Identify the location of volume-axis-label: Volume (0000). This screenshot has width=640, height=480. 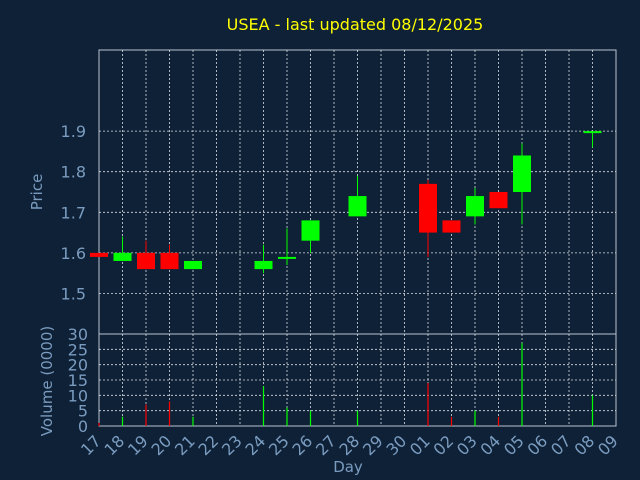
(47, 381).